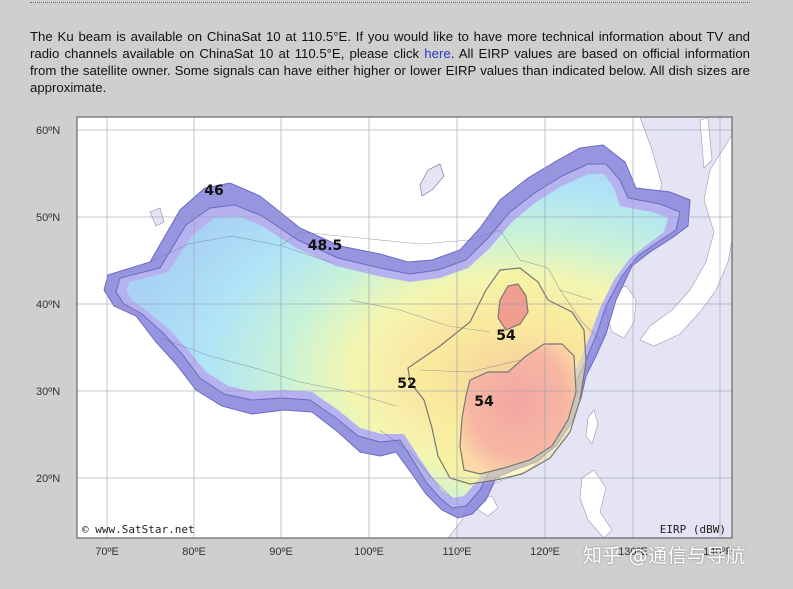  What do you see at coordinates (48, 392) in the screenshot?
I see `lat-label: 30ºN` at bounding box center [48, 392].